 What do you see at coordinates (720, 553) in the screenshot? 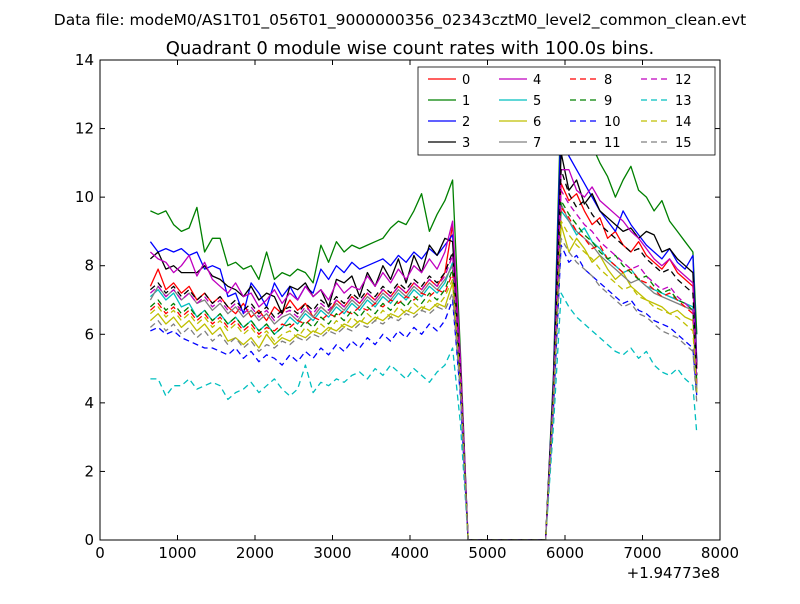
I see `x-tick-label: 8000` at bounding box center [720, 553].